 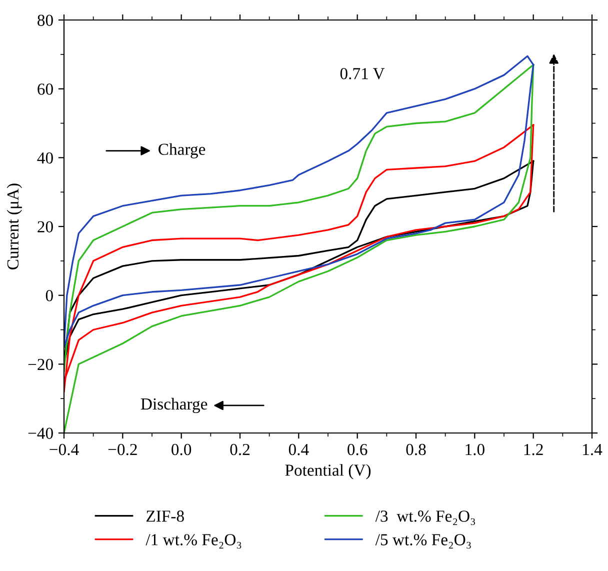 I want to click on x-tick-label: 0.2, so click(x=240, y=450).